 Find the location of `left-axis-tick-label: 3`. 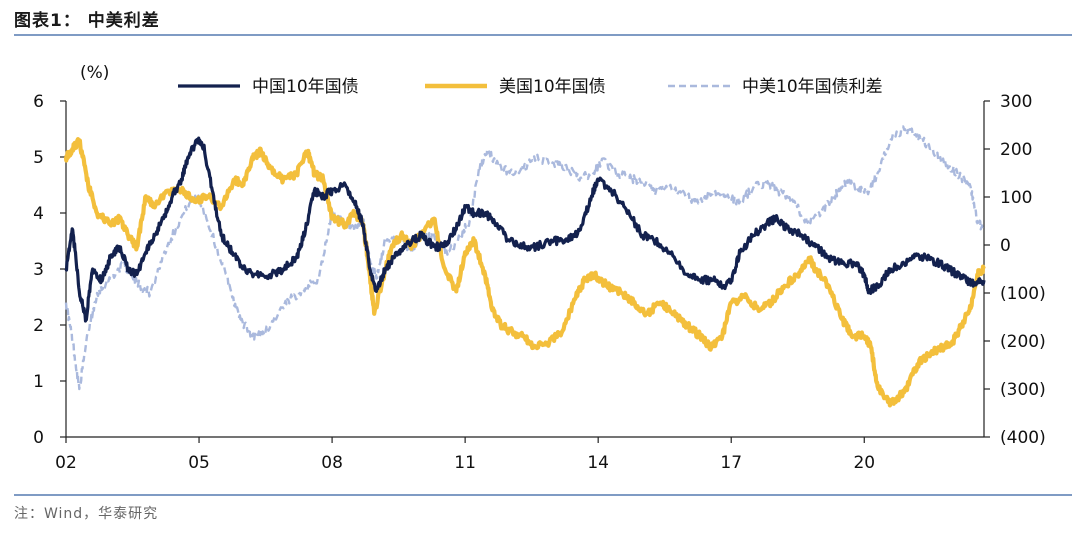

left-axis-tick-label: 3 is located at coordinates (38, 270).